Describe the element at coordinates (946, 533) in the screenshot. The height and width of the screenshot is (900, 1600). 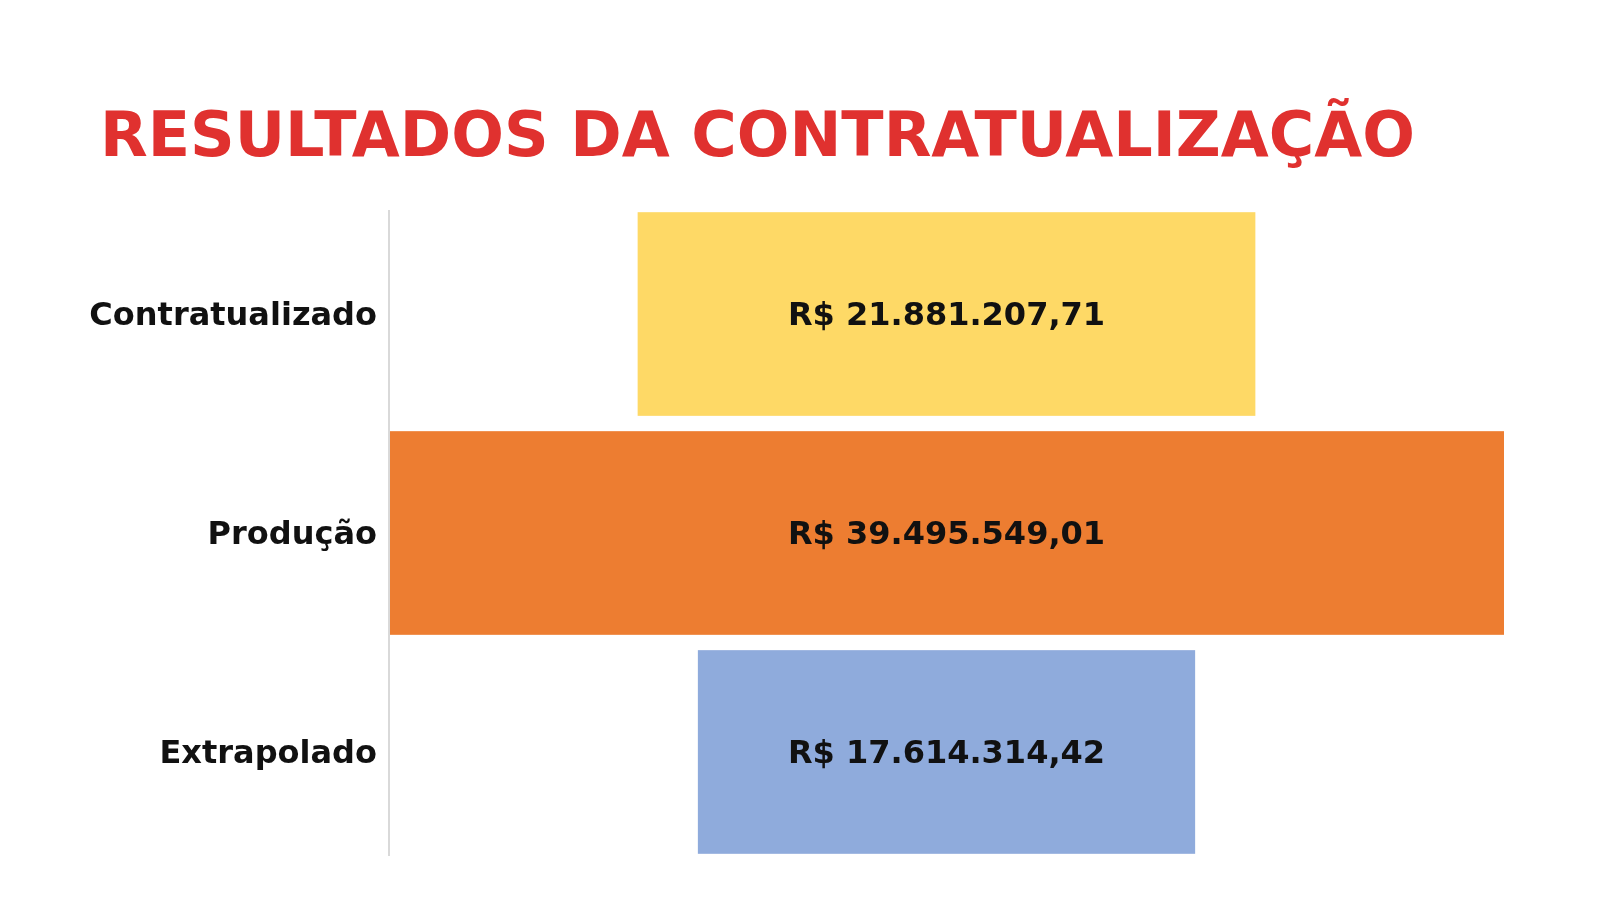
I see `data-label: R$ 39.495.549,01` at that location.